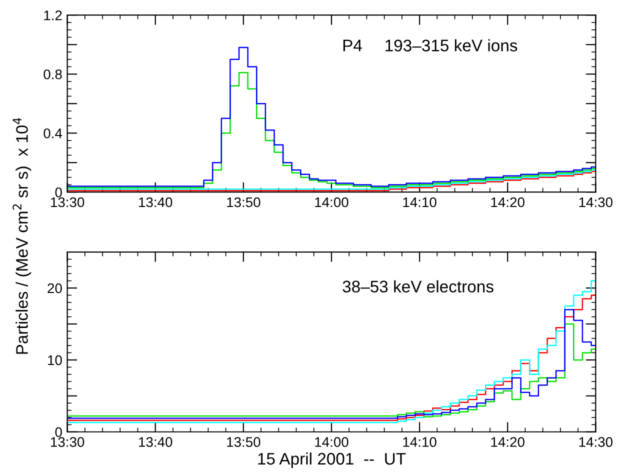  What do you see at coordinates (452, 45) in the screenshot?
I see `annotation: 193–315 keV ions` at bounding box center [452, 45].